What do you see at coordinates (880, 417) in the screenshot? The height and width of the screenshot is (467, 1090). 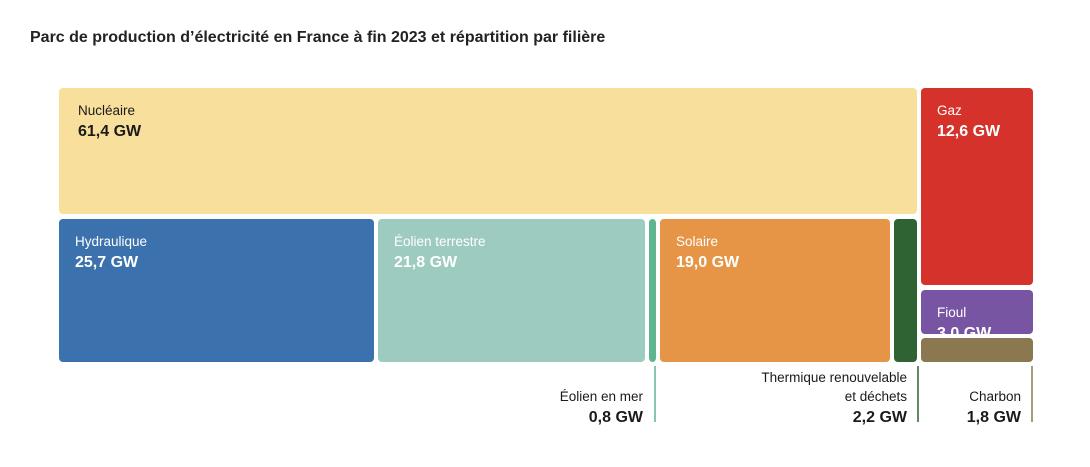 I see `callout-value-thermique-renouvelable-et-dechets: 2,2 GW` at bounding box center [880, 417].